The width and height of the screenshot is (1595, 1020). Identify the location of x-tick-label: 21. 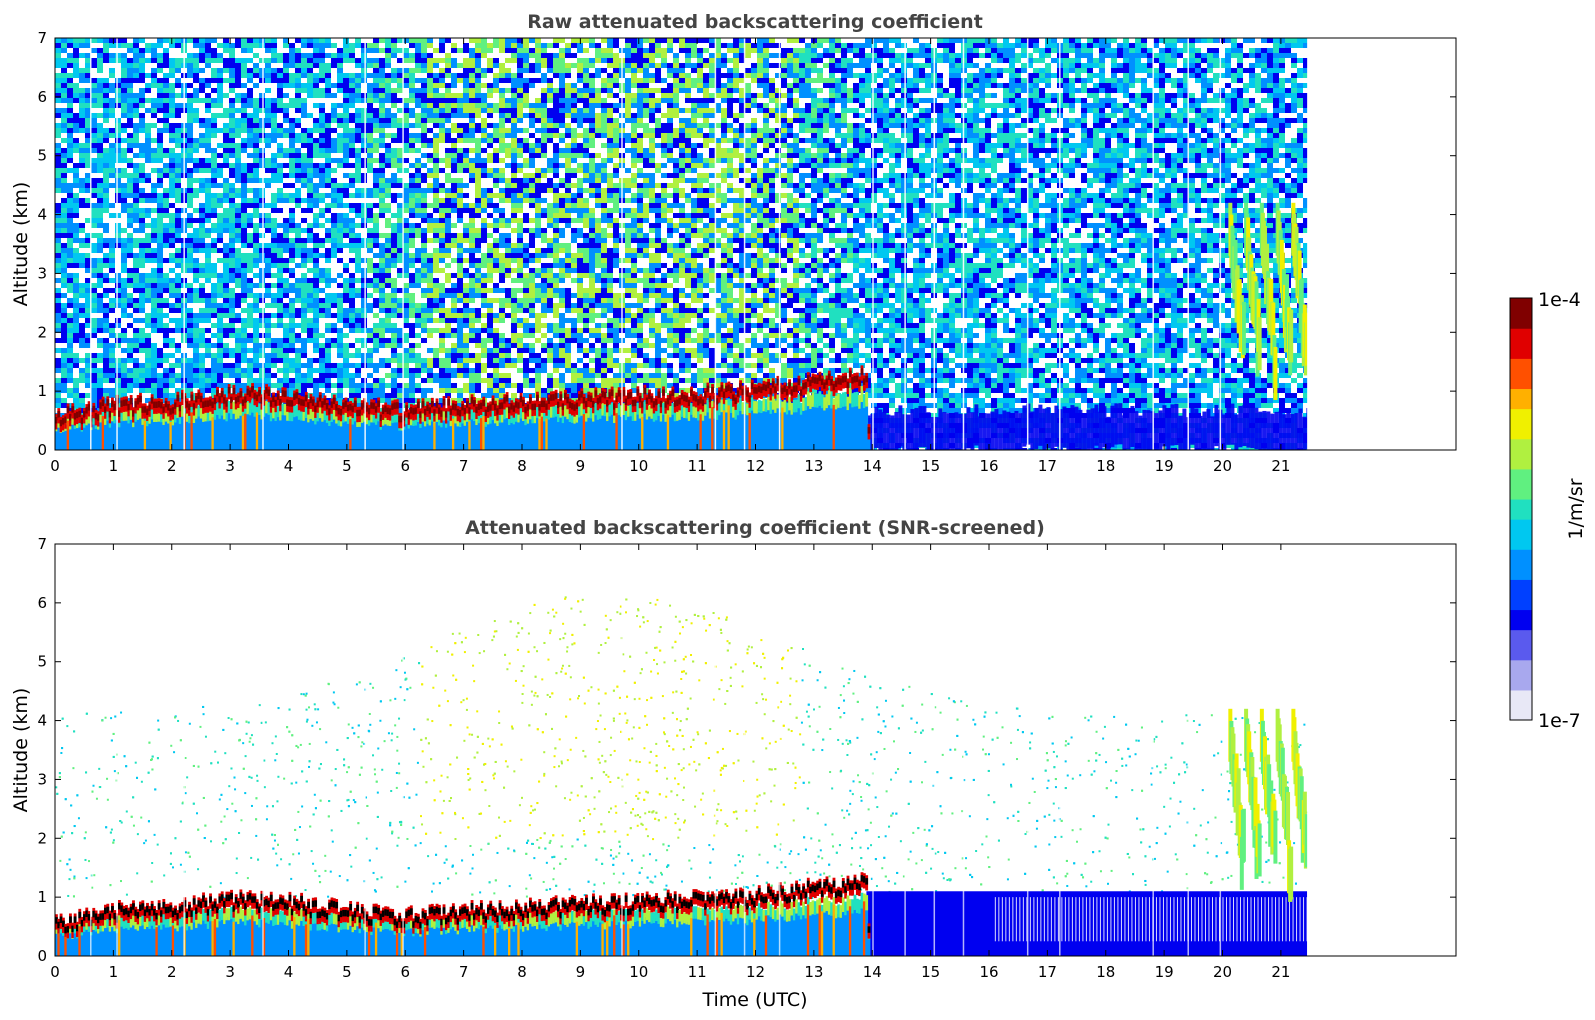
(1280, 972).